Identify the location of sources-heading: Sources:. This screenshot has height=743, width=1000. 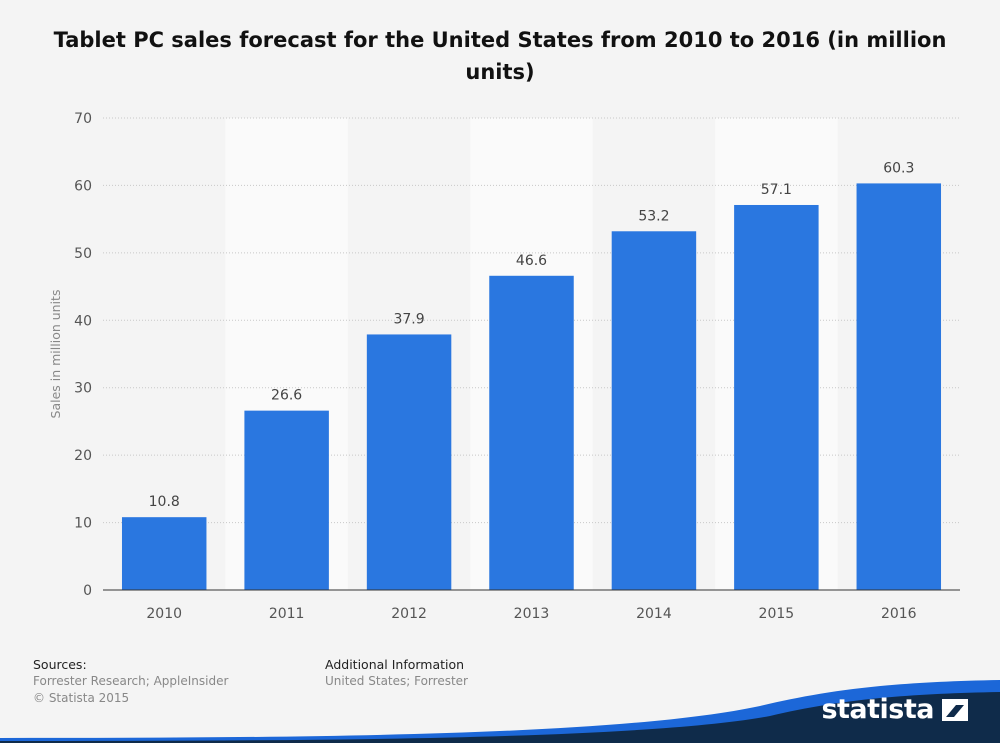
(60, 664).